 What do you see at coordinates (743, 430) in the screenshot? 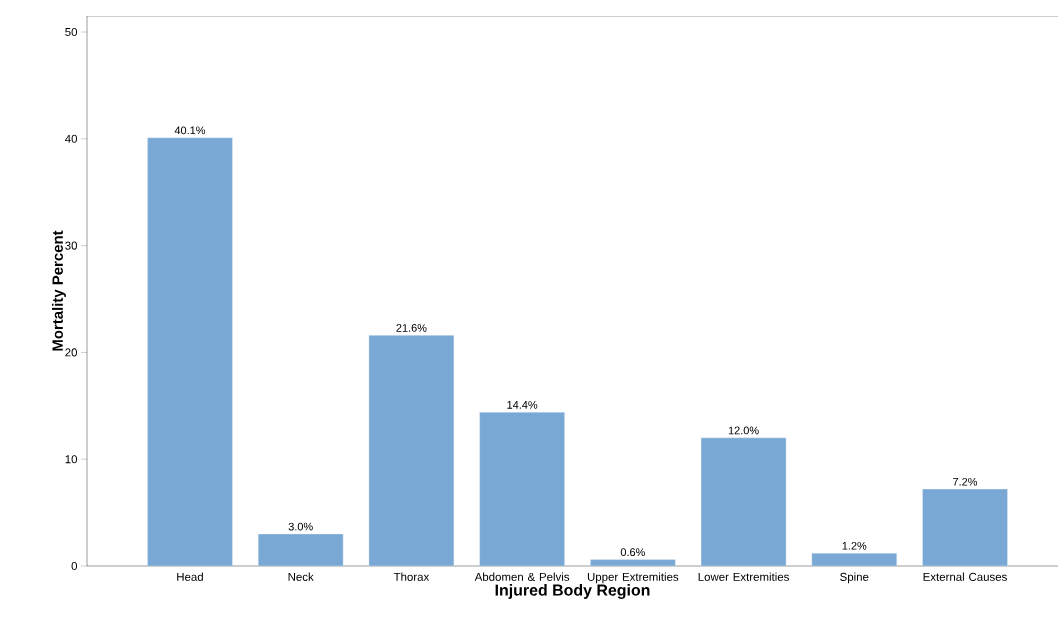
I see `data-label: 12.0%` at bounding box center [743, 430].